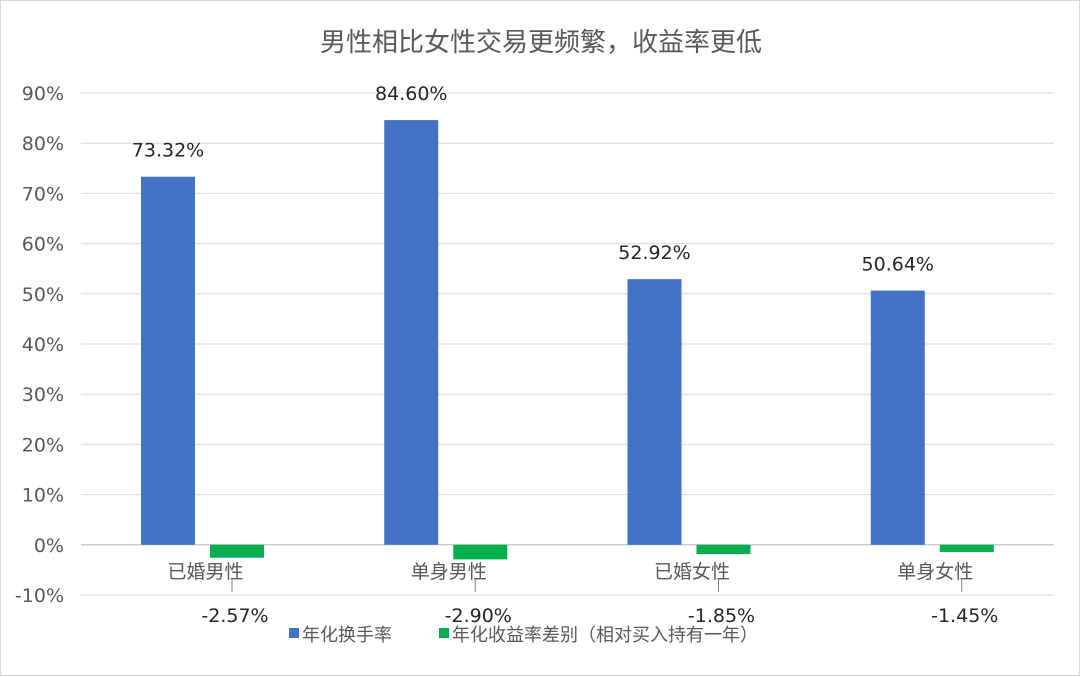 Image resolution: width=1080 pixels, height=677 pixels. I want to click on data-label-turnover: 84.60%, so click(411, 94).